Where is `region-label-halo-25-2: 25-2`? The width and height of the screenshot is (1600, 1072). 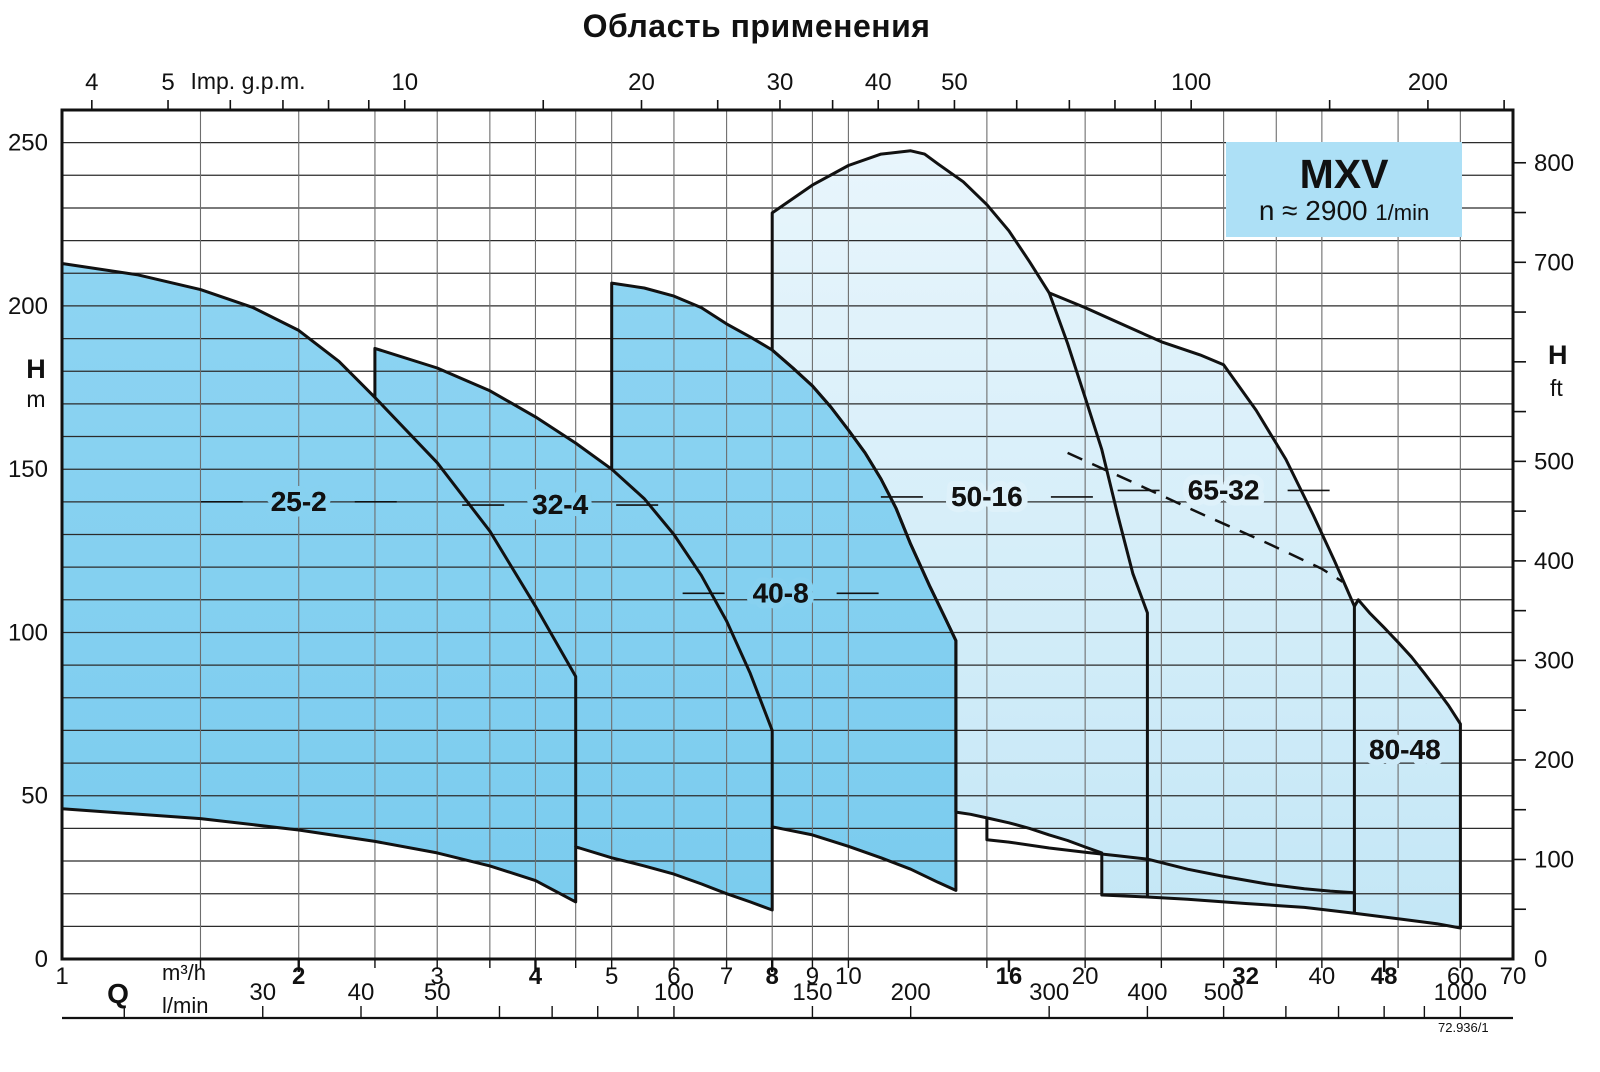 region-label-halo-25-2: 25-2 is located at coordinates (299, 501).